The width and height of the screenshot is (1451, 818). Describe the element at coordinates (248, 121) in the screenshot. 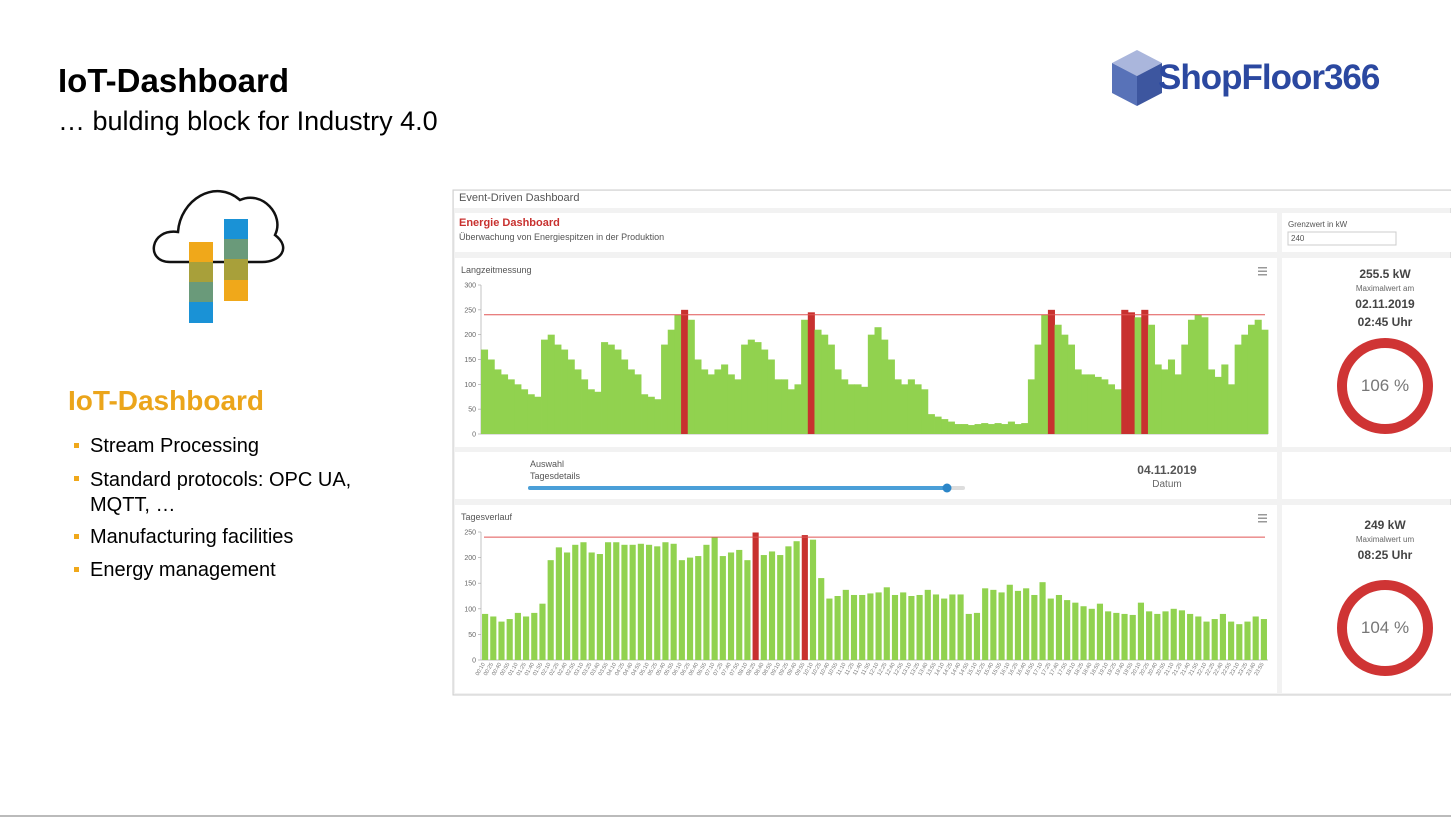

I see `slide-subtitle: … bulding block for Industry 4.0` at that location.